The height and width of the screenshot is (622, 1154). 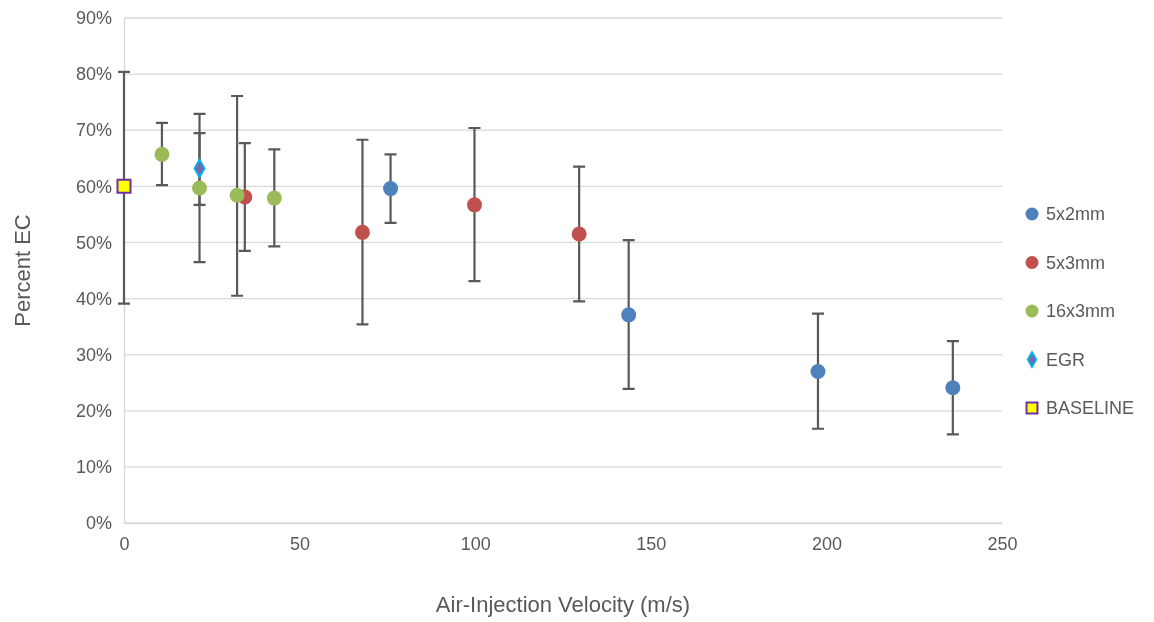 What do you see at coordinates (93, 18) in the screenshot?
I see `y-tick-label: 90%` at bounding box center [93, 18].